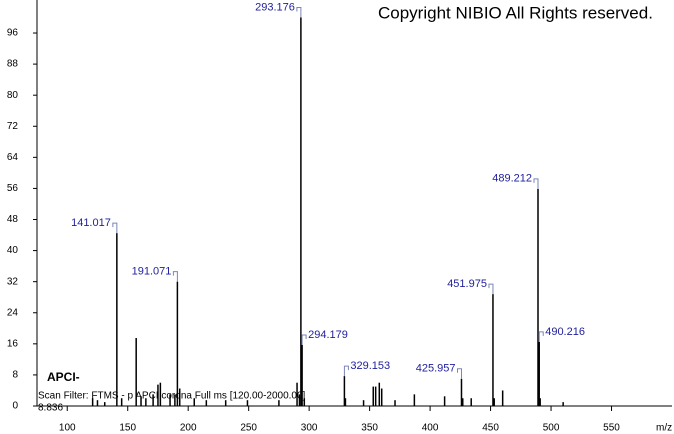 Image resolution: width=674 pixels, height=434 pixels. What do you see at coordinates (13, 157) in the screenshot?
I see `y-tick-label: 64` at bounding box center [13, 157].